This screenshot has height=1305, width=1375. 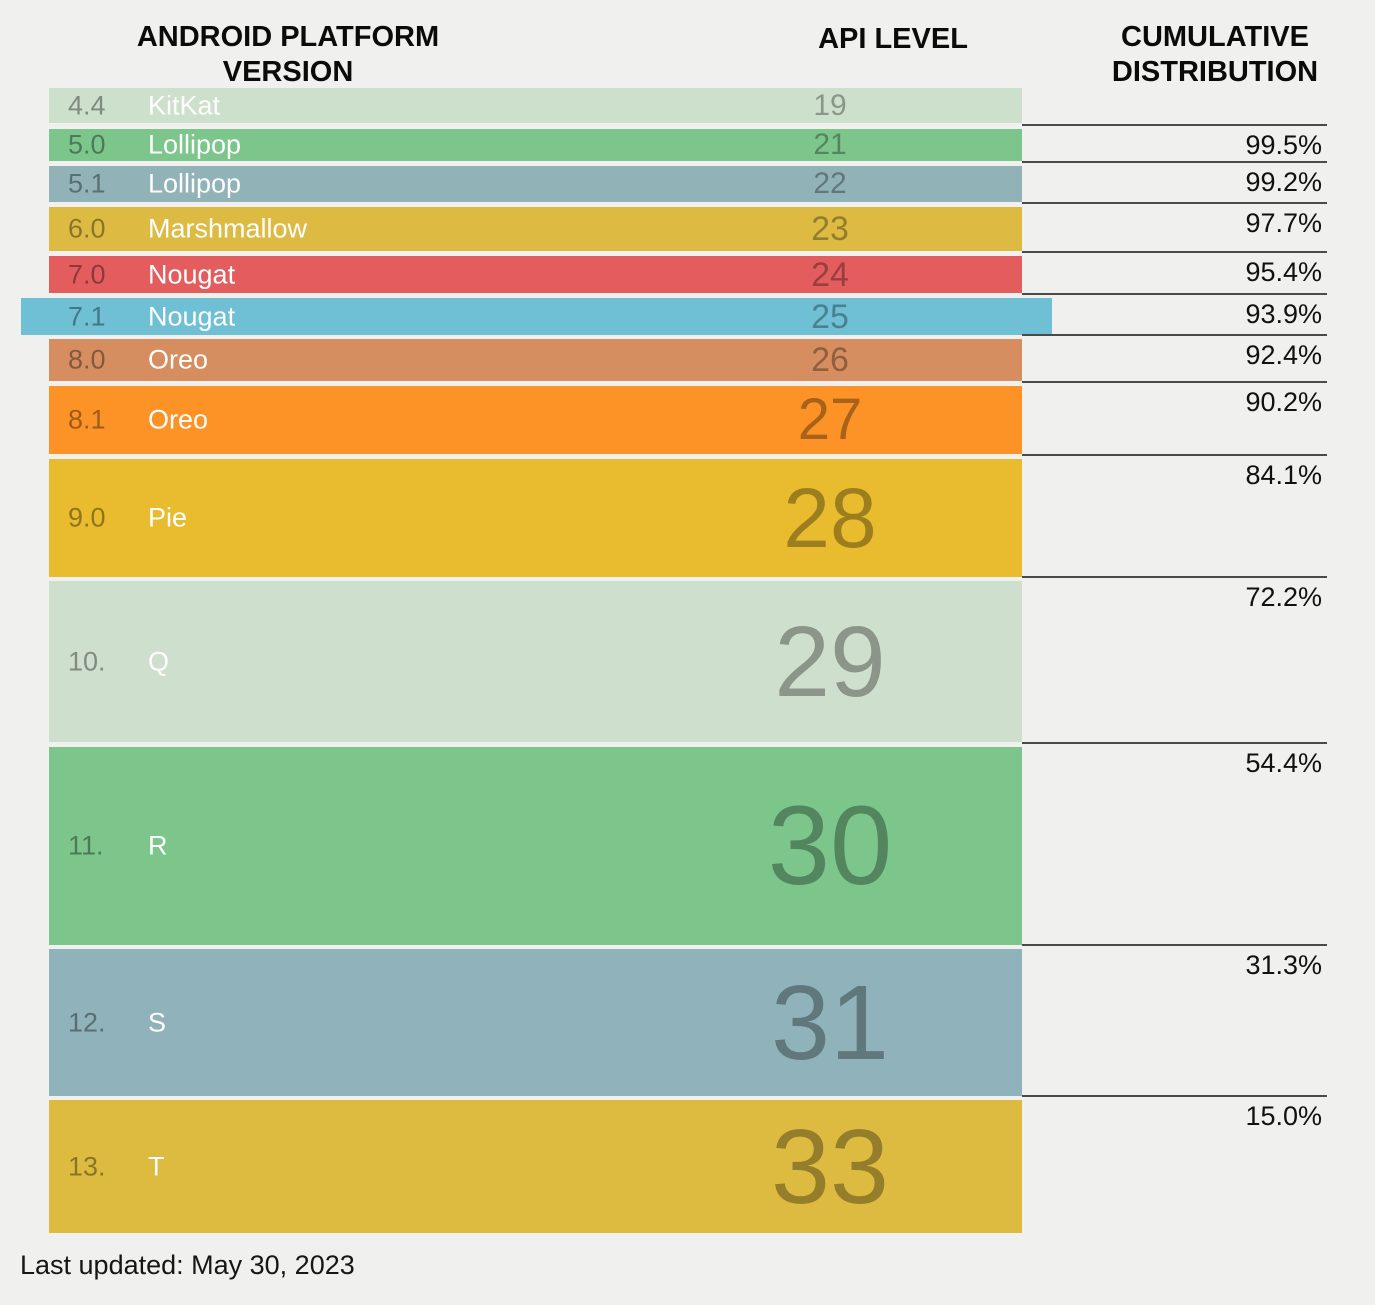 I want to click on version-number: 5.0, so click(x=87, y=144).